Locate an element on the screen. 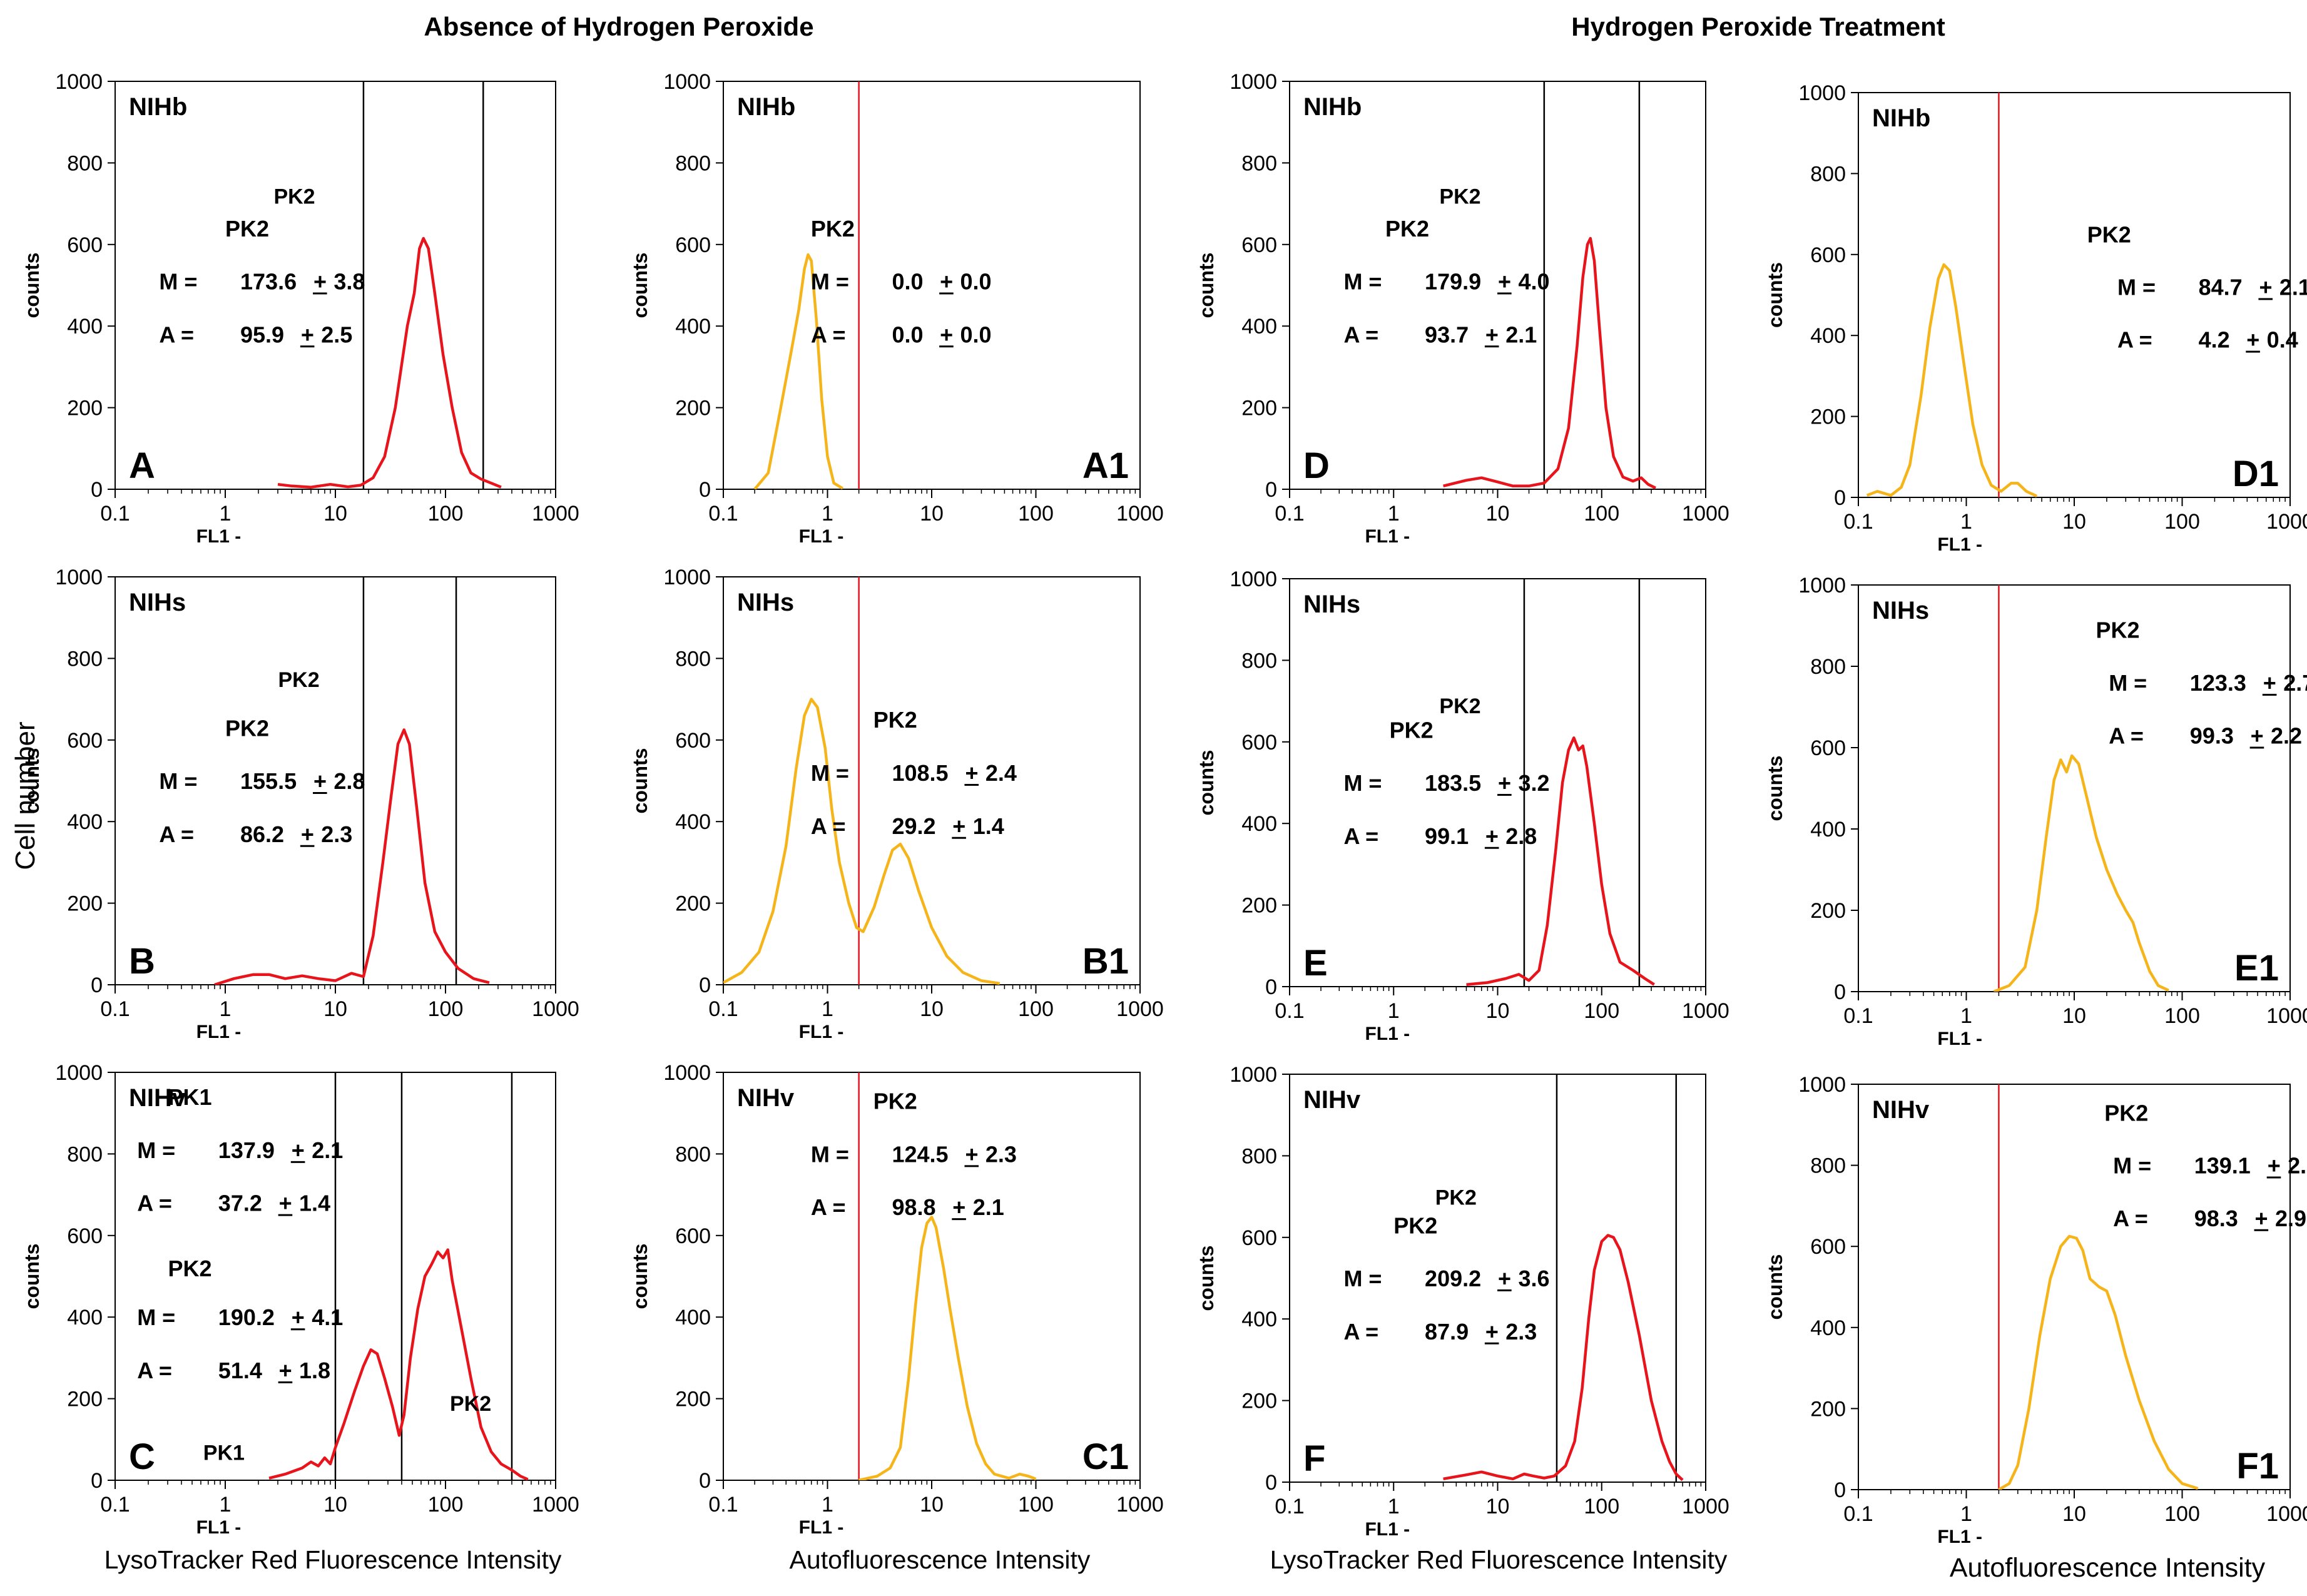  stat-mean-value: 0.0 is located at coordinates (908, 282).